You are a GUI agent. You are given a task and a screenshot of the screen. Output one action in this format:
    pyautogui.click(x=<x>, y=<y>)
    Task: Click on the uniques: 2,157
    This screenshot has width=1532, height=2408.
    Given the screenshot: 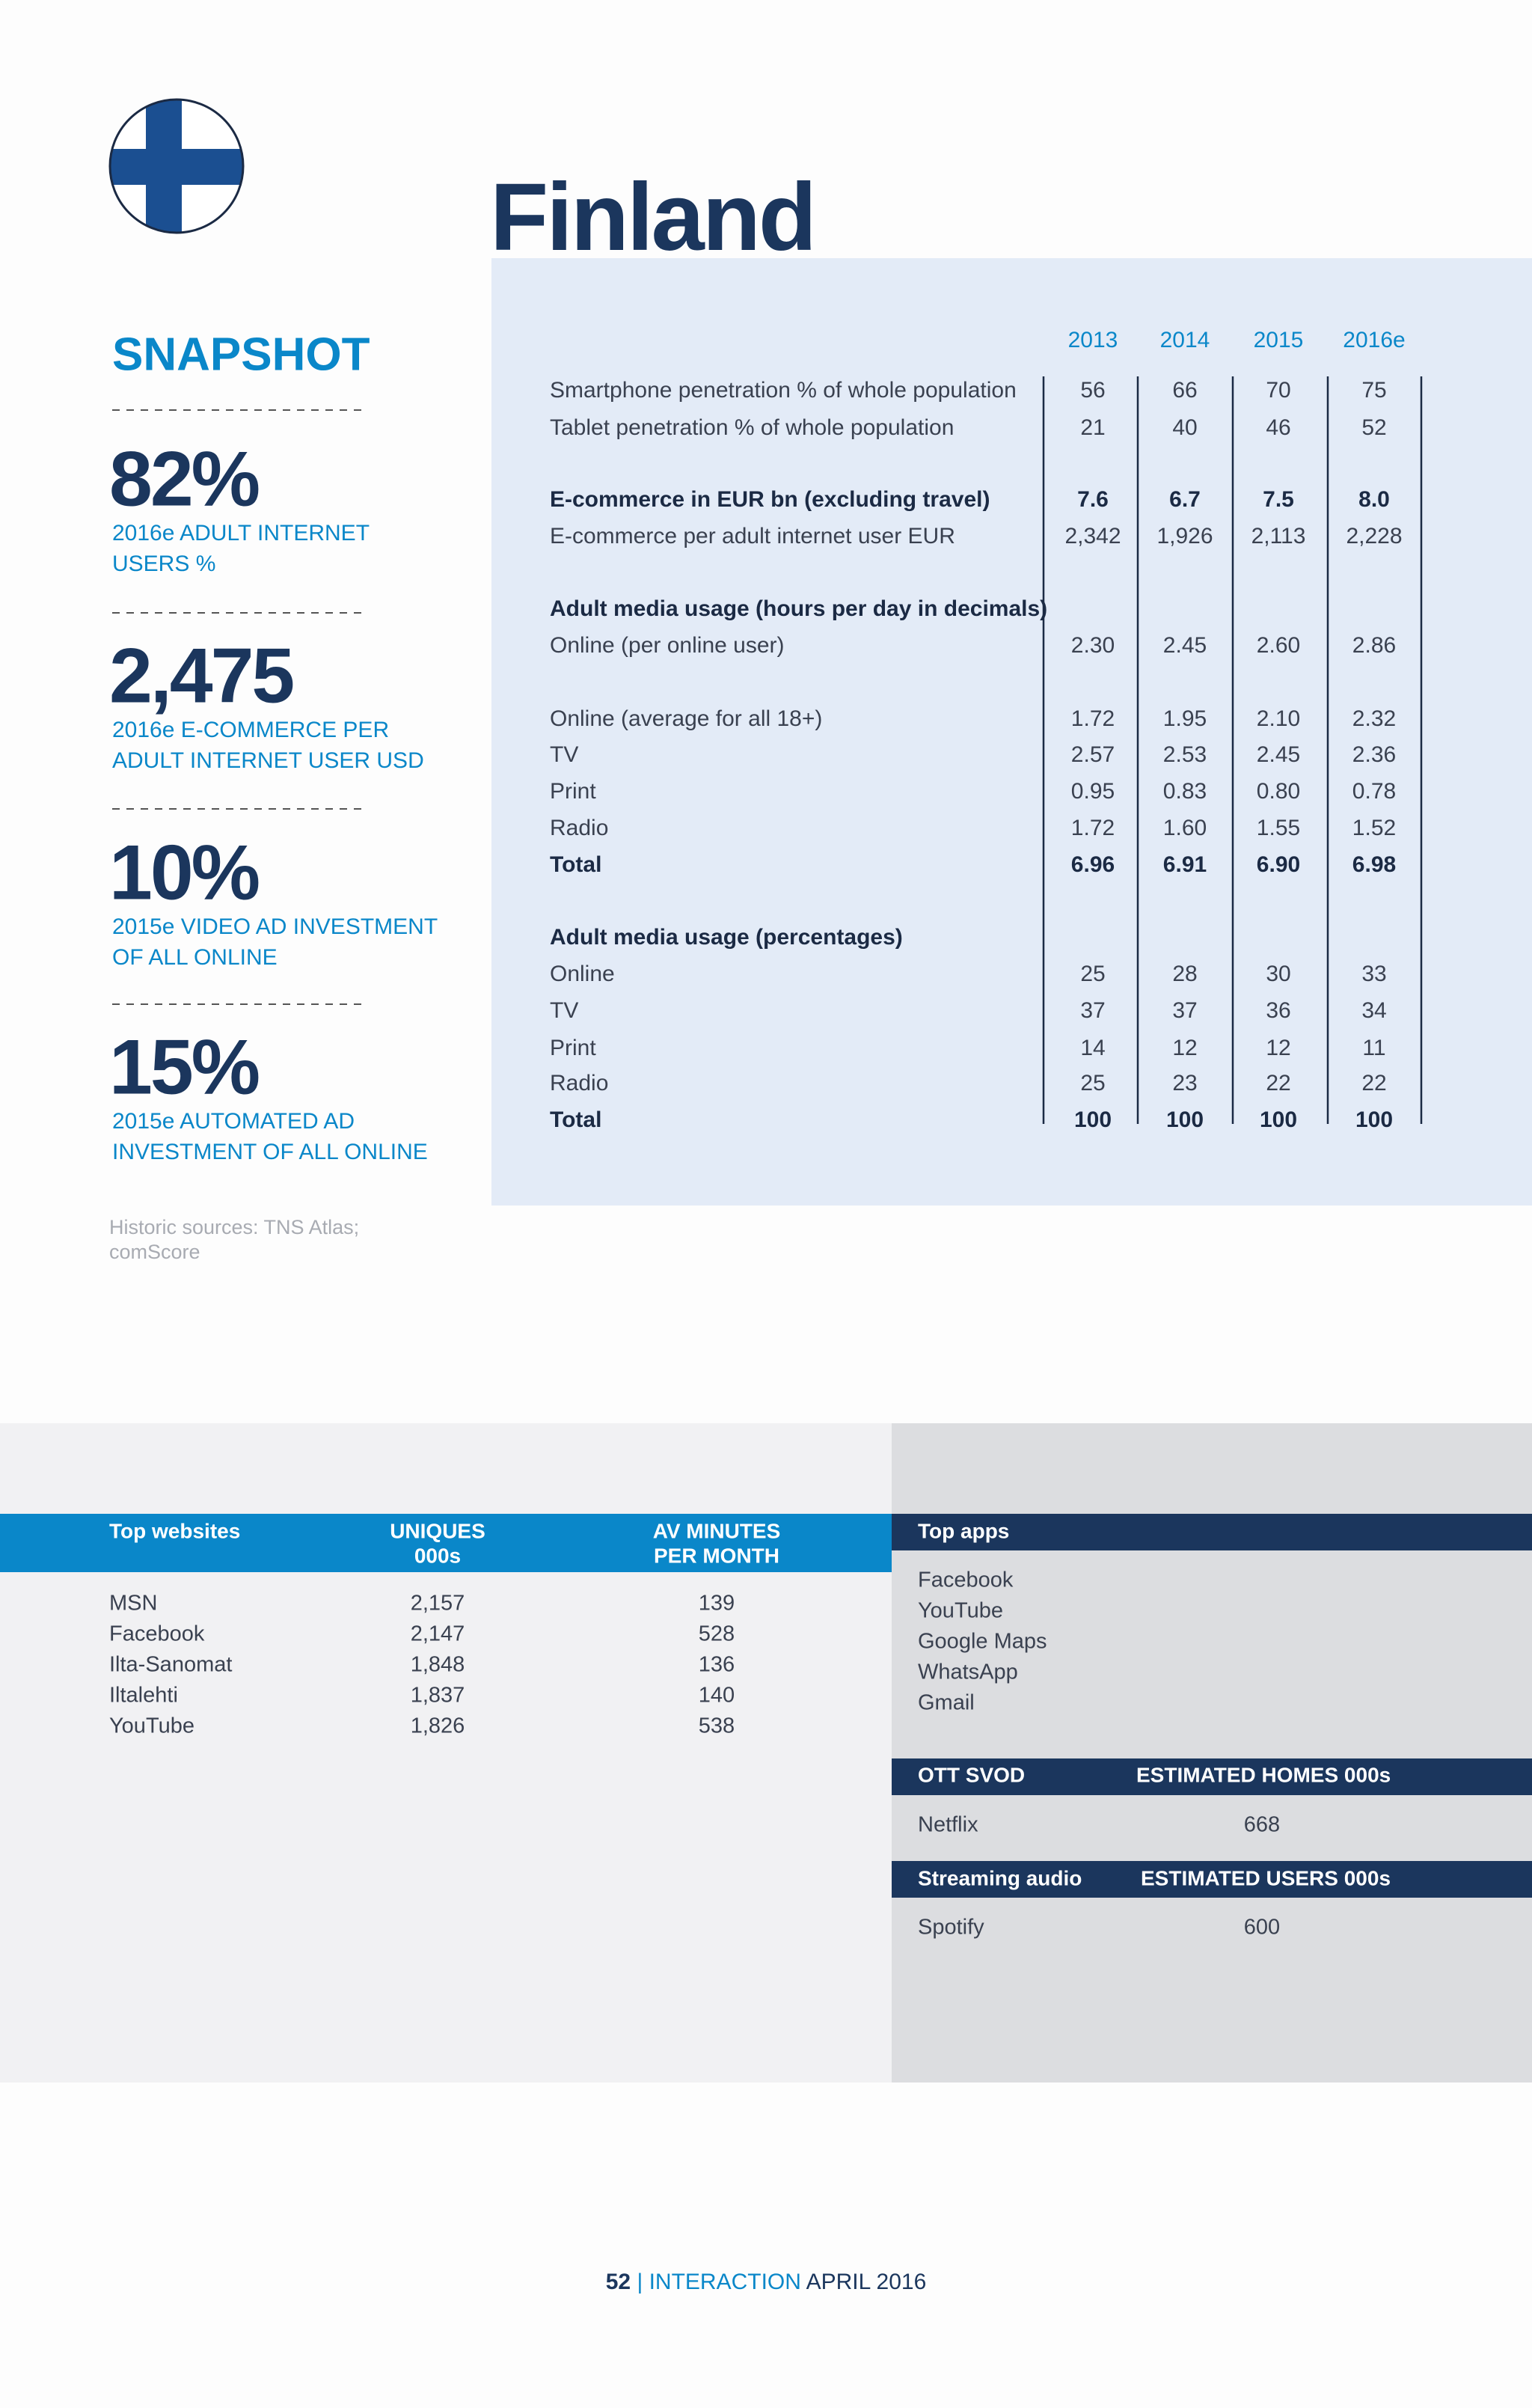 What is the action you would take?
    pyautogui.click(x=438, y=1604)
    